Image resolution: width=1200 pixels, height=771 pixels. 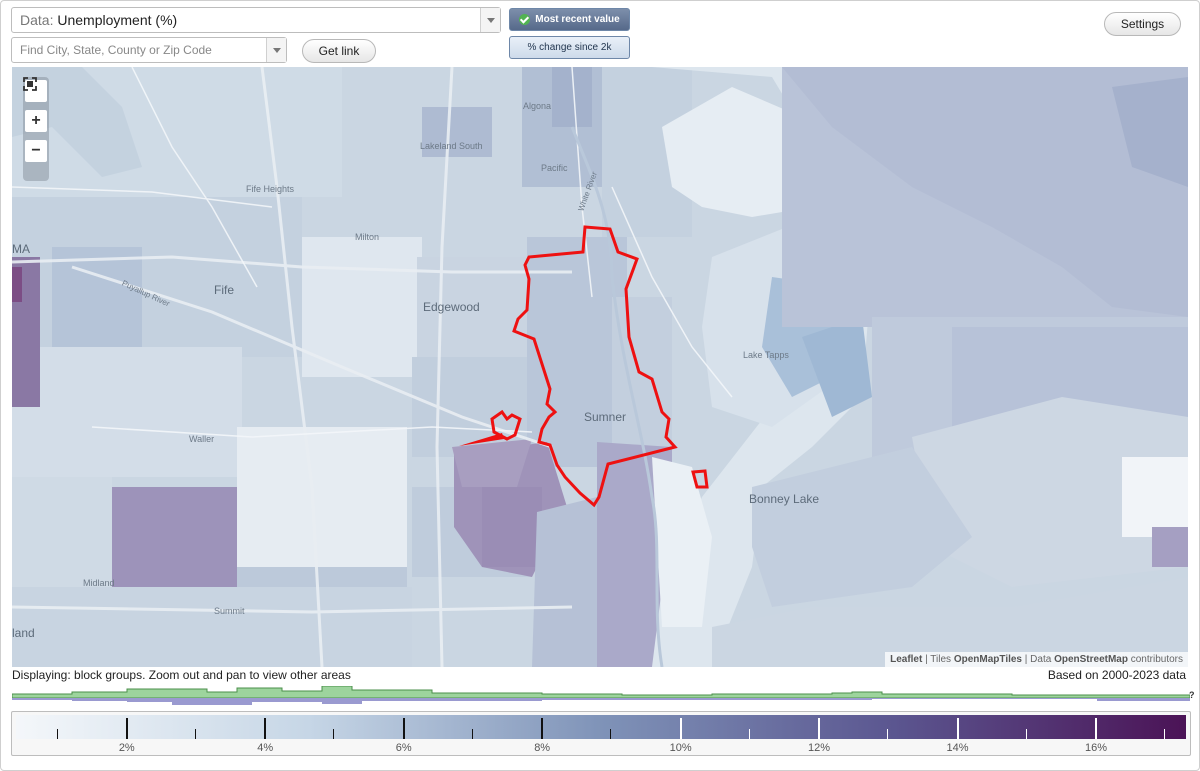 What do you see at coordinates (601, 727) in the screenshot?
I see `legend-gradient` at bounding box center [601, 727].